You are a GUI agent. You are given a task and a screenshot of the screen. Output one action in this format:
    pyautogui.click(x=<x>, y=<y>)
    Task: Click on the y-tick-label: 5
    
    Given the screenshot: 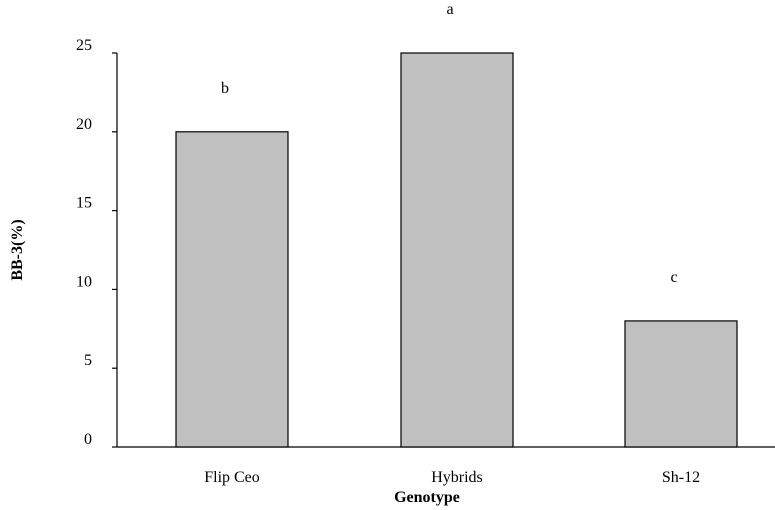 What is the action you would take?
    pyautogui.click(x=88, y=360)
    